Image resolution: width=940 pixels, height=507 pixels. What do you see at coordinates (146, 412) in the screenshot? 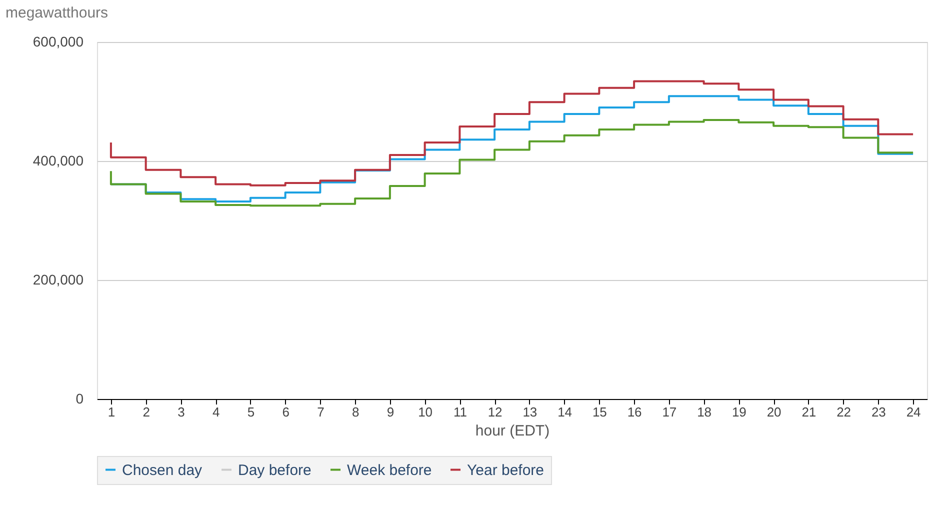
I see `x-tick-label: 2` at bounding box center [146, 412].